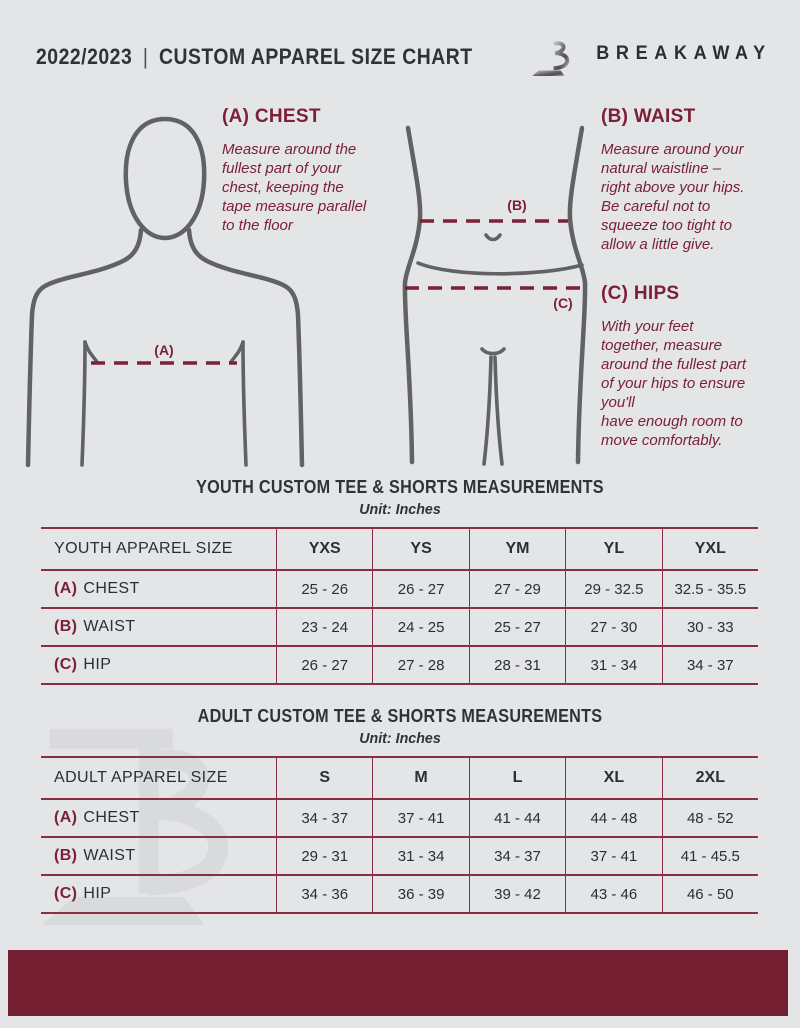 The height and width of the screenshot is (1028, 800). Describe the element at coordinates (400, 738) in the screenshot. I see `adult-table-unit: Unit: Inches` at that location.